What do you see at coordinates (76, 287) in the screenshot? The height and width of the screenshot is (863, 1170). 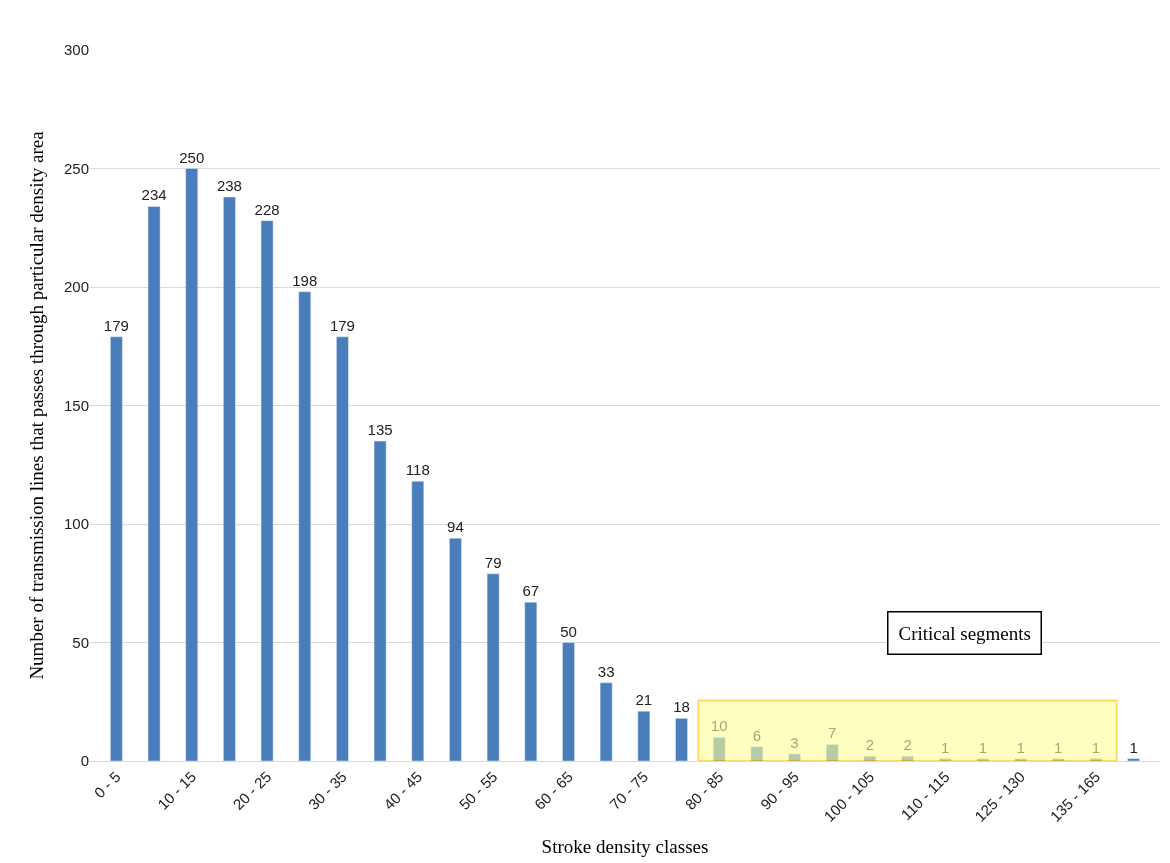 I see `y-tick-label: 200` at bounding box center [76, 287].